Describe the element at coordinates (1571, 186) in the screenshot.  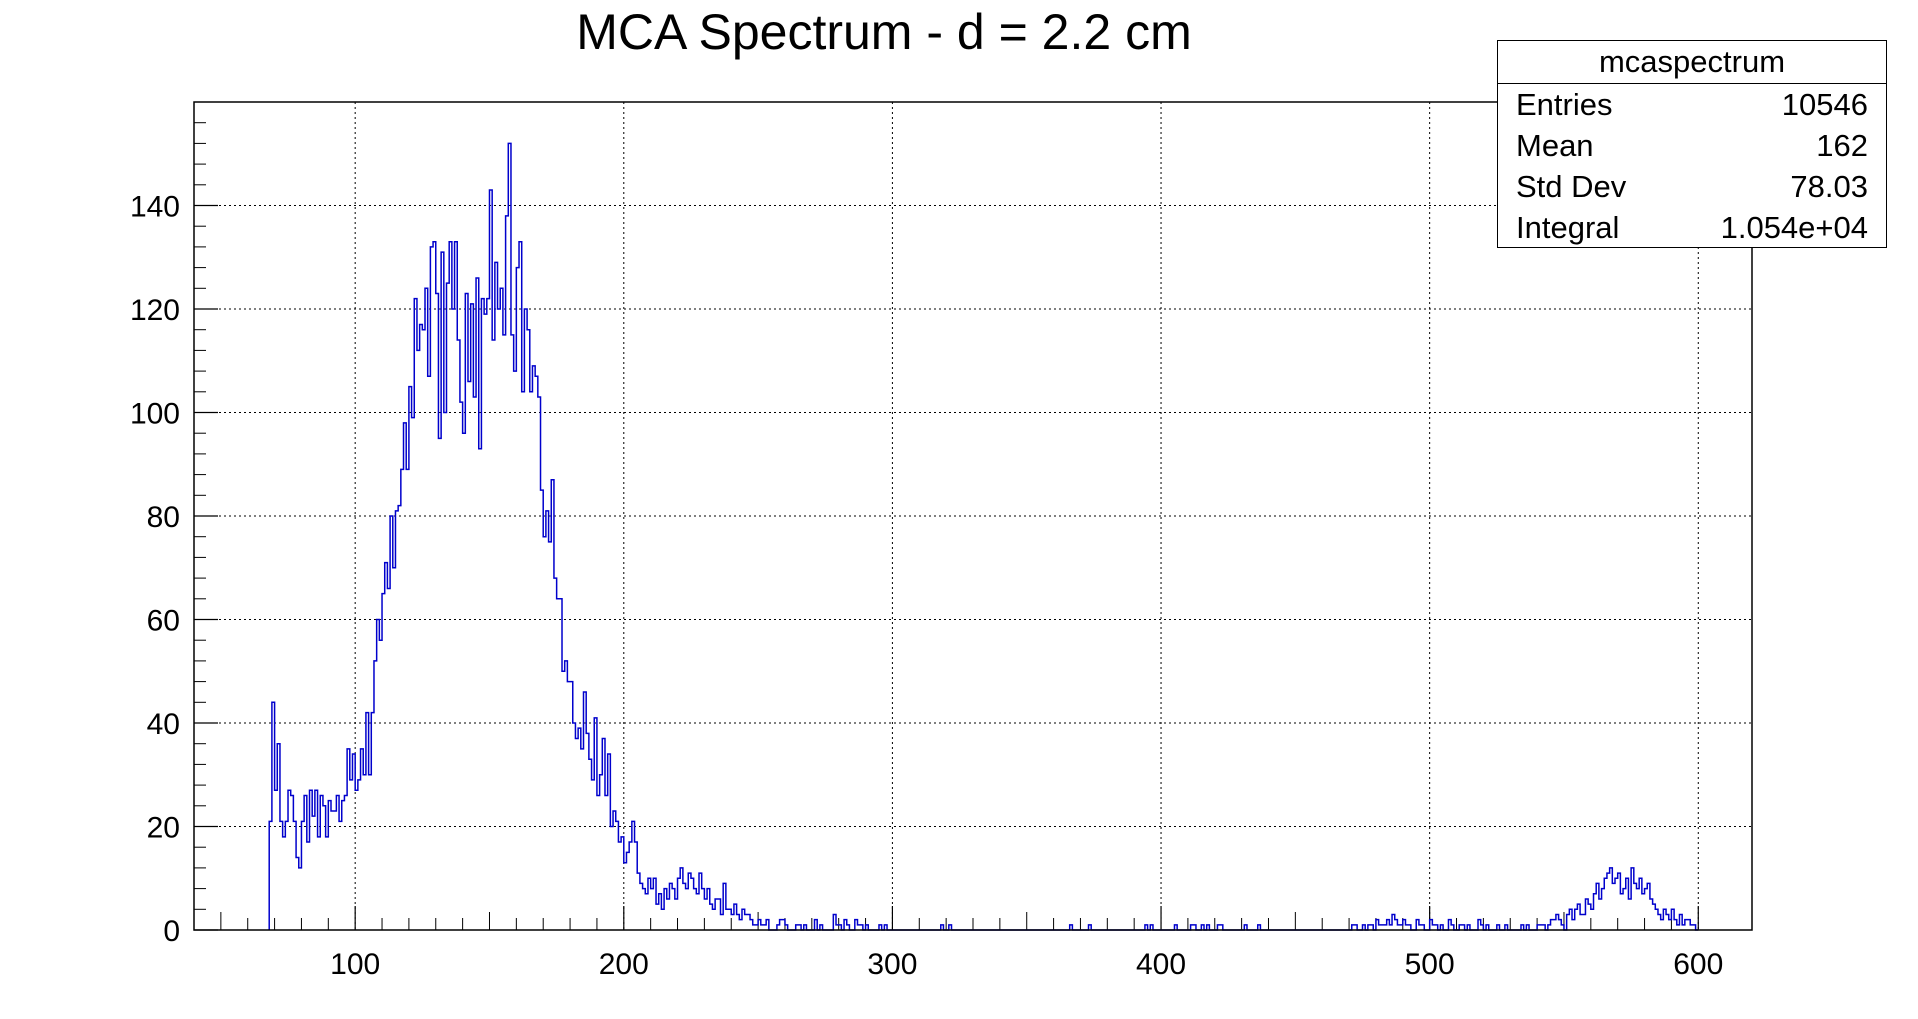
I see `stats-label: Std Dev` at that location.